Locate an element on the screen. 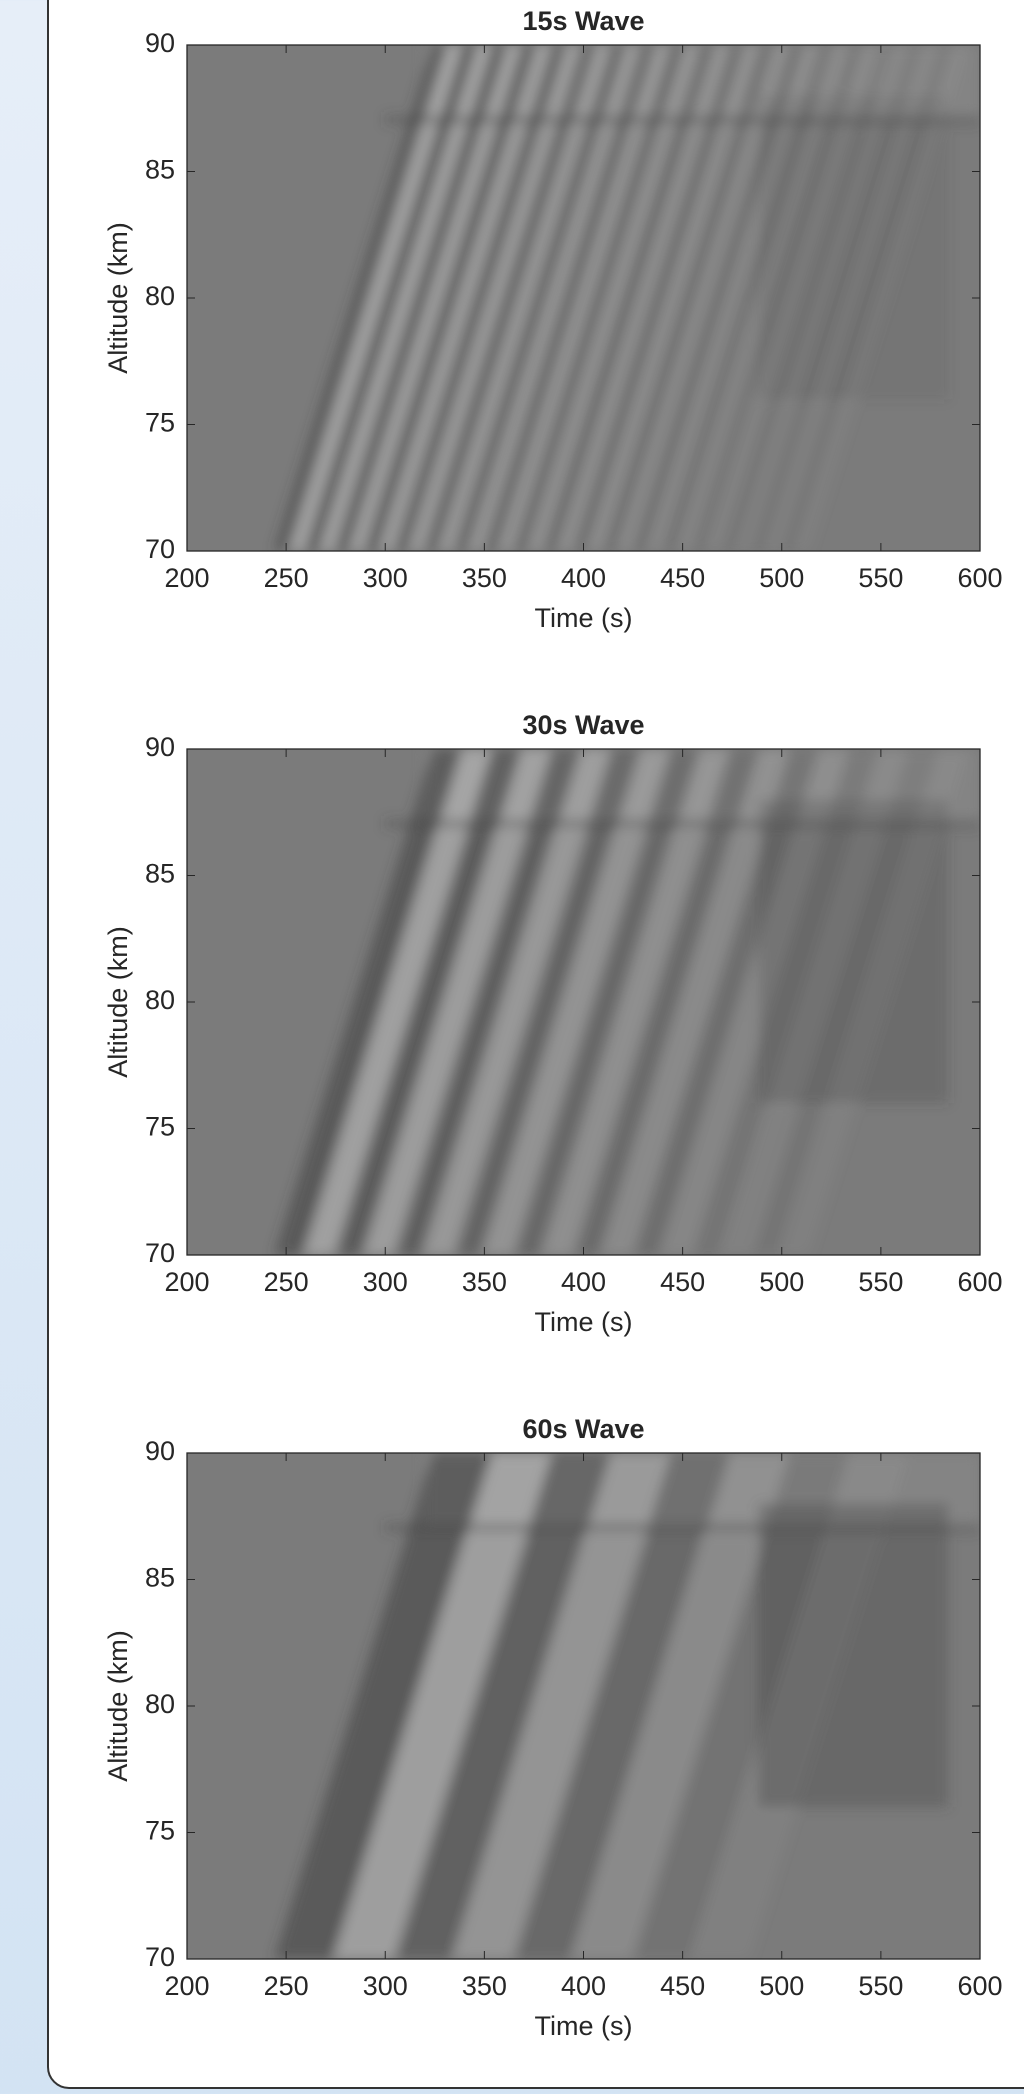 This screenshot has width=1024, height=2094. chart-title: 60s Wave is located at coordinates (583, 1429).